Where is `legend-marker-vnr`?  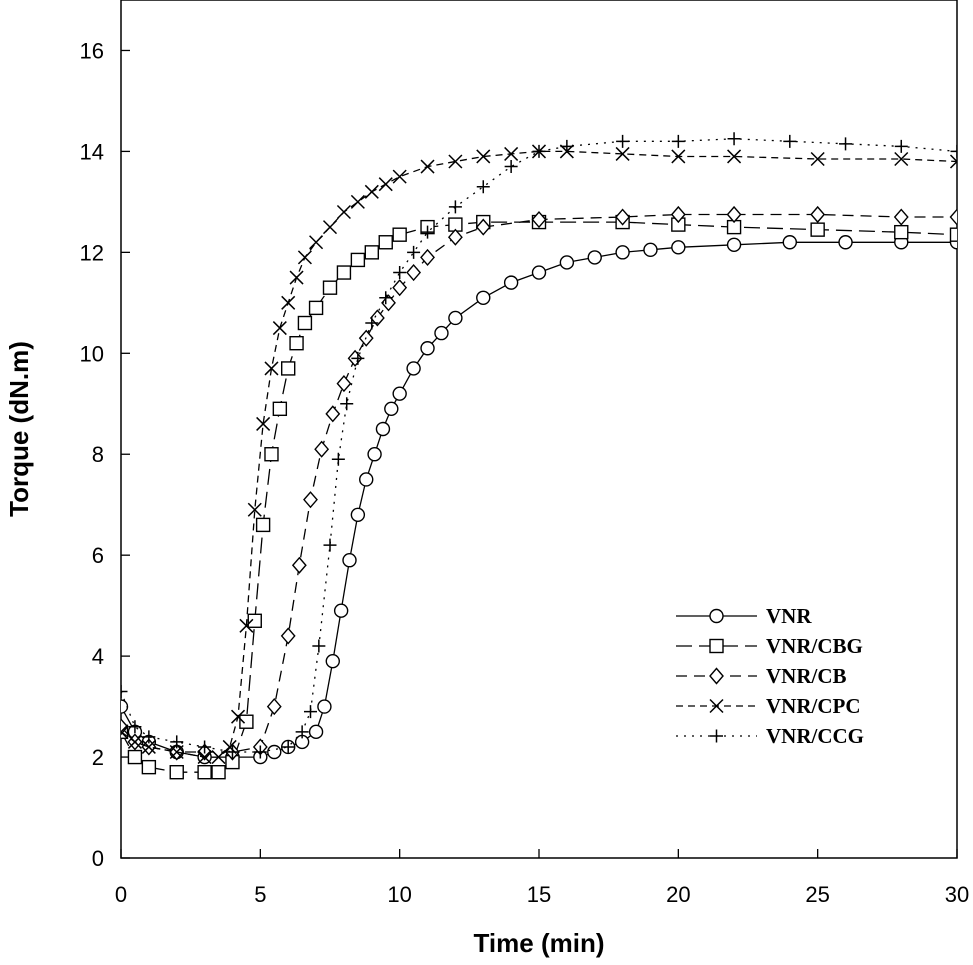 legend-marker-vnr is located at coordinates (716, 616).